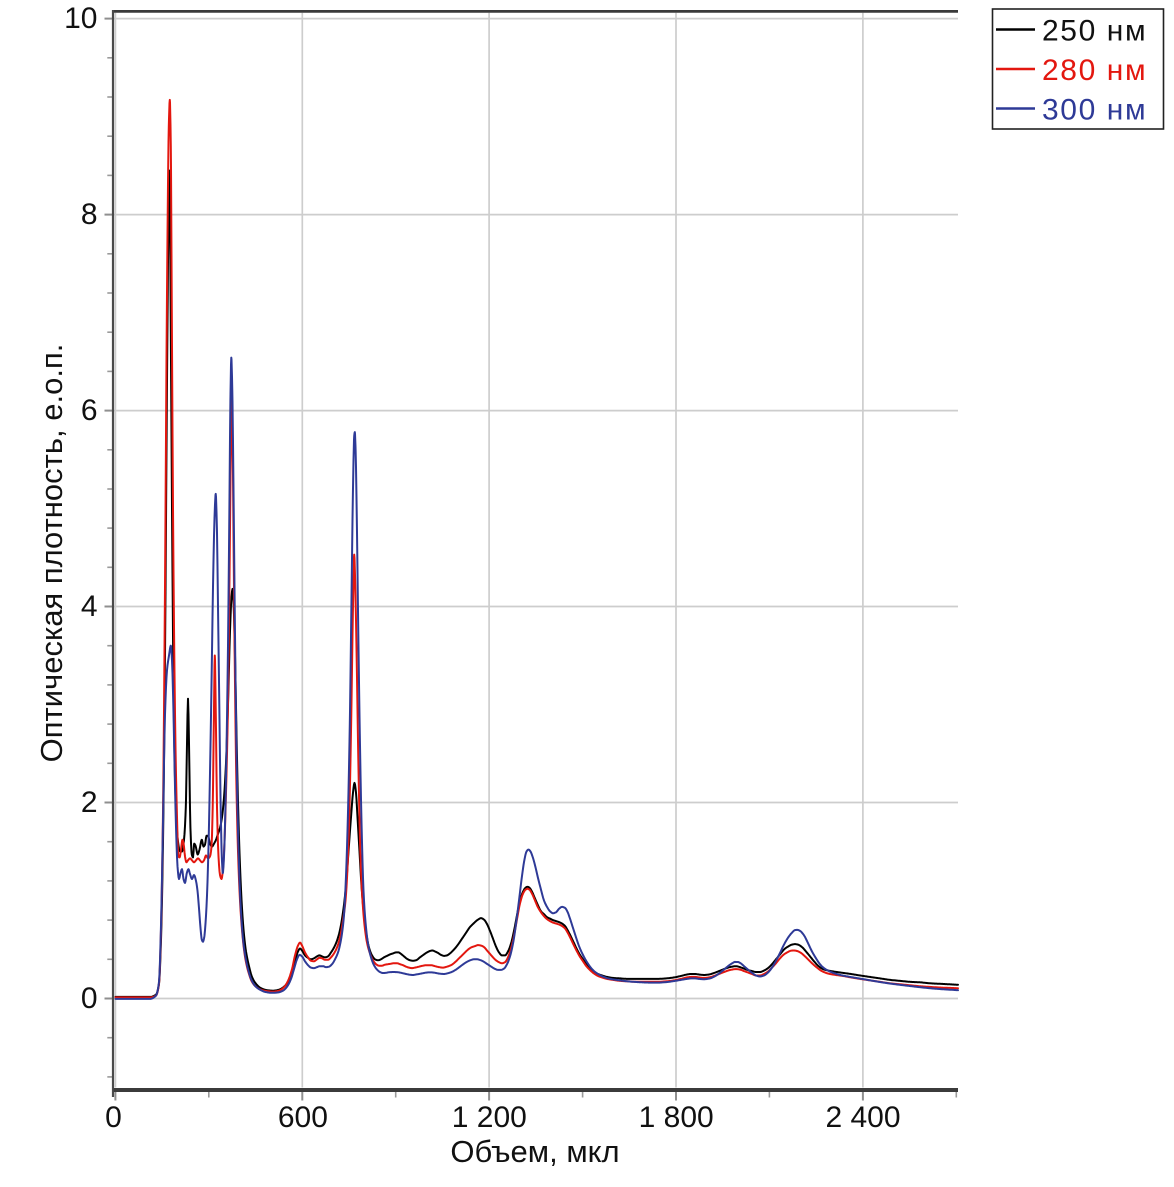 Image resolution: width=1174 pixels, height=1187 pixels. What do you see at coordinates (89, 410) in the screenshot?
I see `svg-text: 6` at bounding box center [89, 410].